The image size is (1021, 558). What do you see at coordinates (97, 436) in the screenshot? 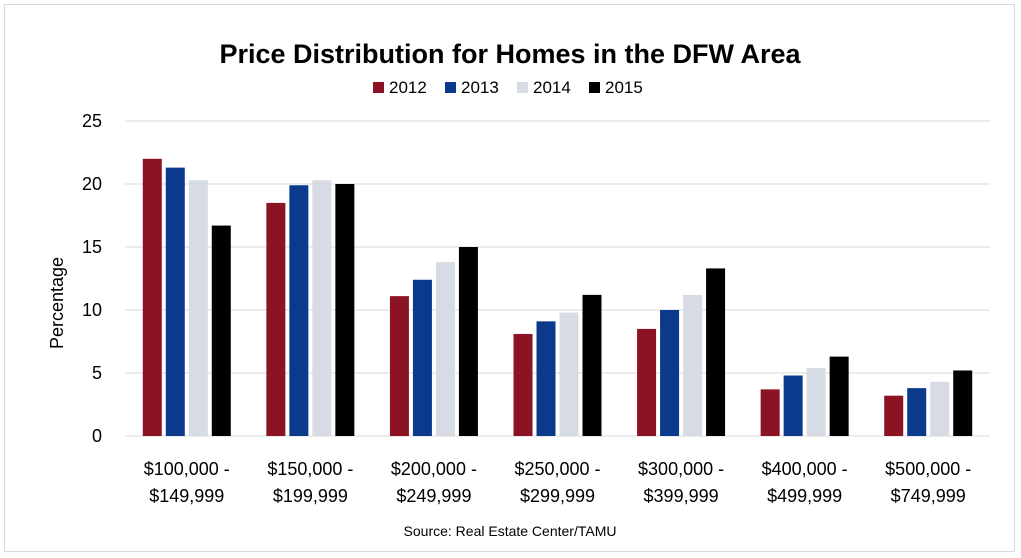
I see `y-tick-label: 0` at bounding box center [97, 436].